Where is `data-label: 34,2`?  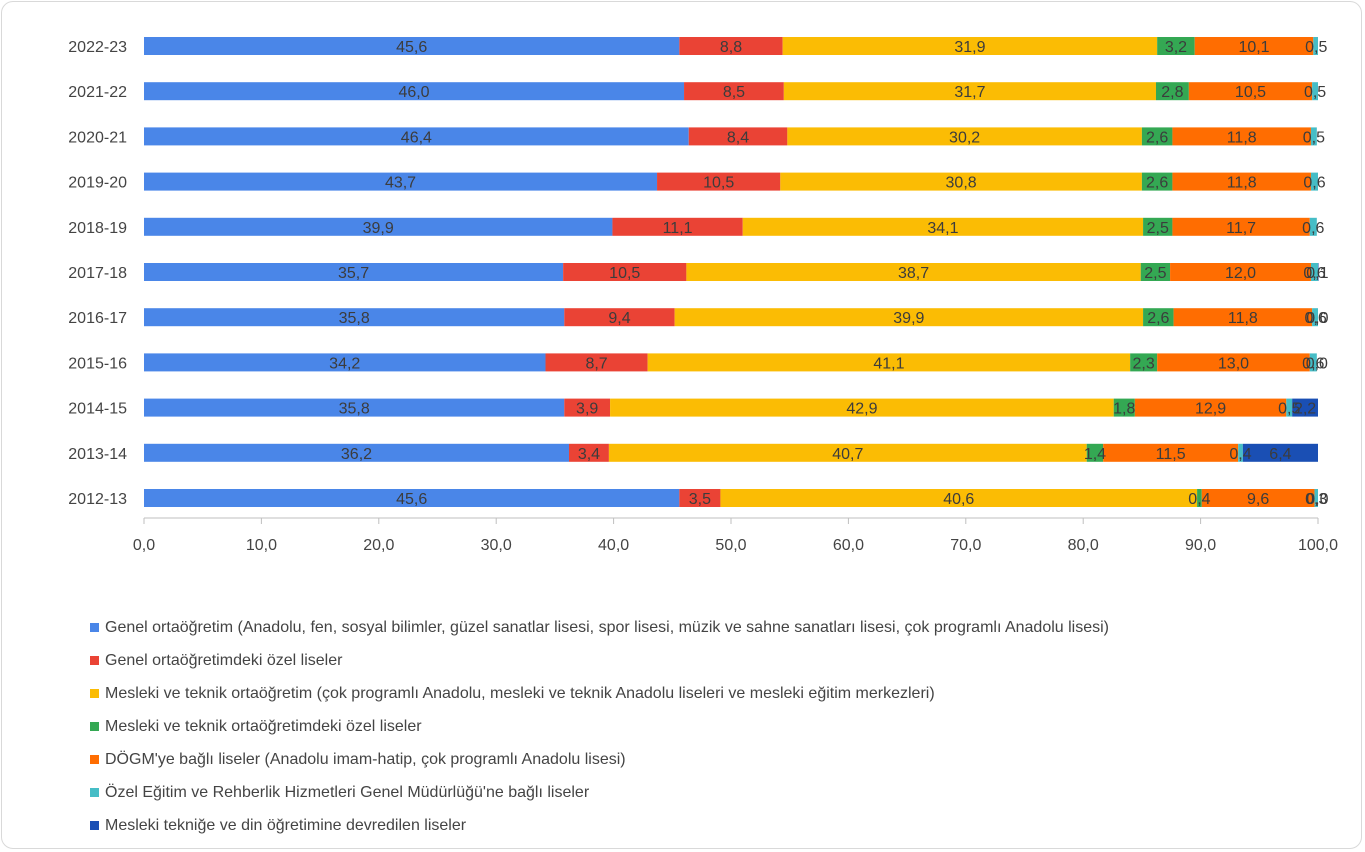
data-label: 34,2 is located at coordinates (344, 363).